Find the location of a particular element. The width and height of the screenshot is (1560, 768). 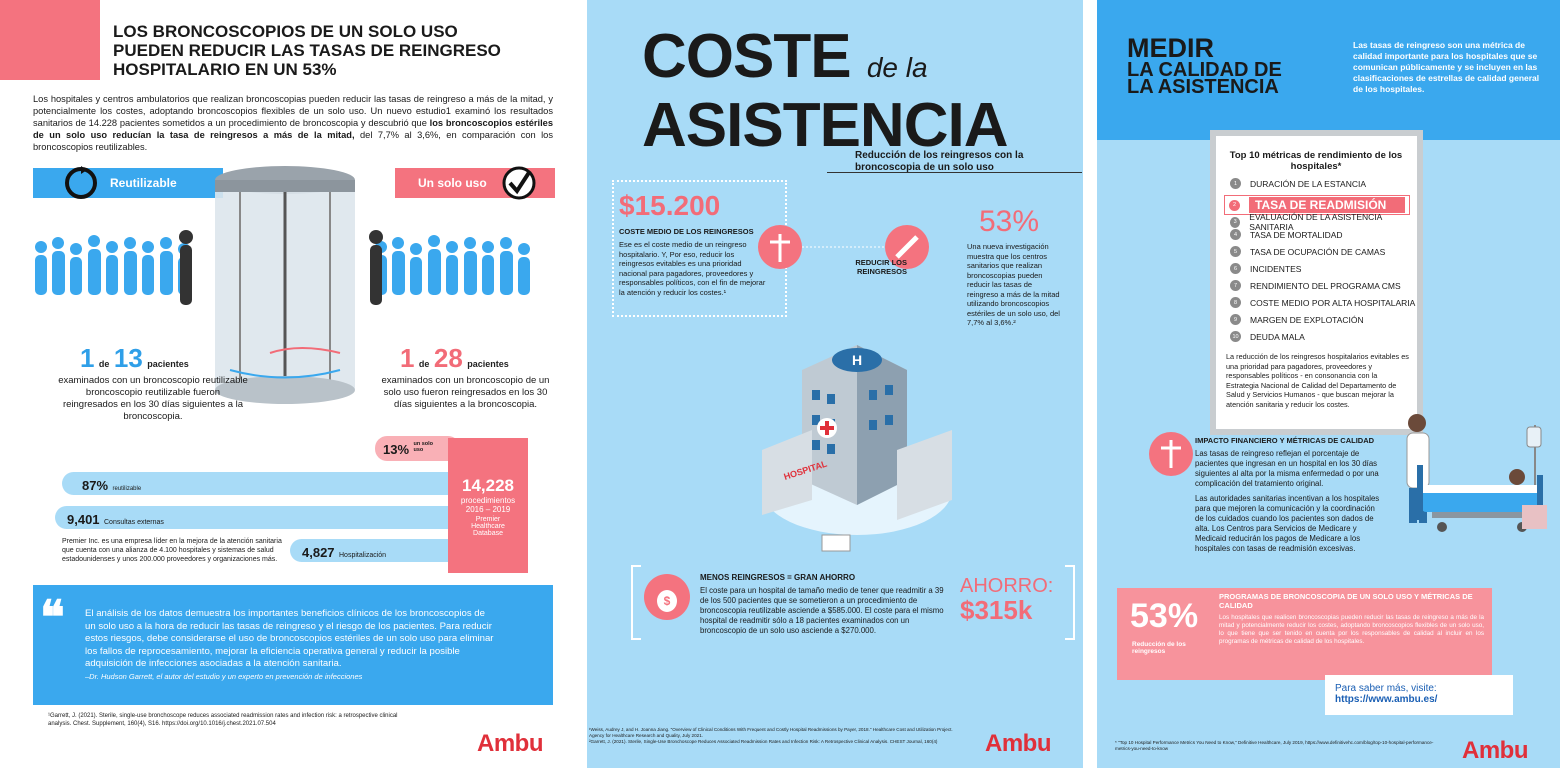

metric-label: TASA DE READMISIÓN is located at coordinates (1327, 205).